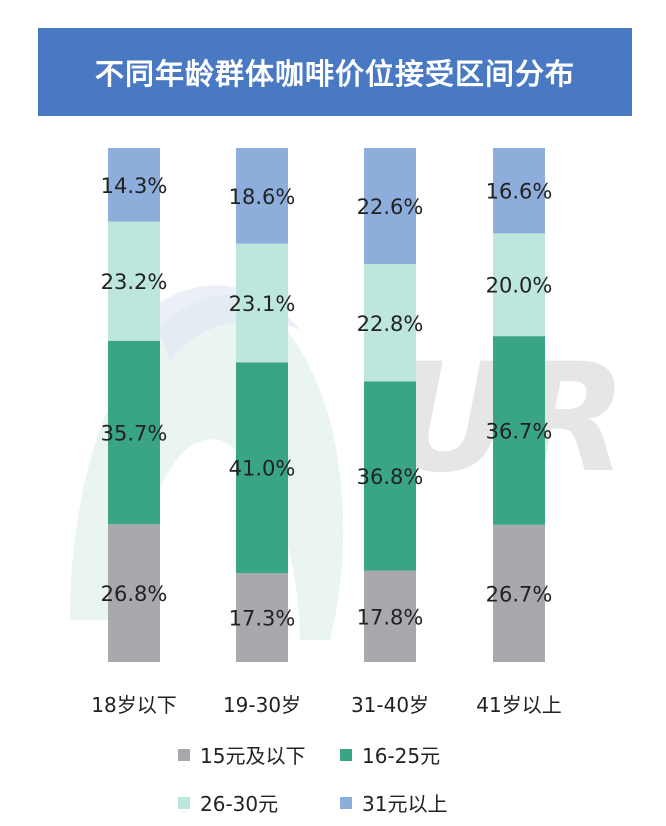 Image resolution: width=666 pixels, height=826 pixels. I want to click on data-label: 41.0%, so click(262, 469).